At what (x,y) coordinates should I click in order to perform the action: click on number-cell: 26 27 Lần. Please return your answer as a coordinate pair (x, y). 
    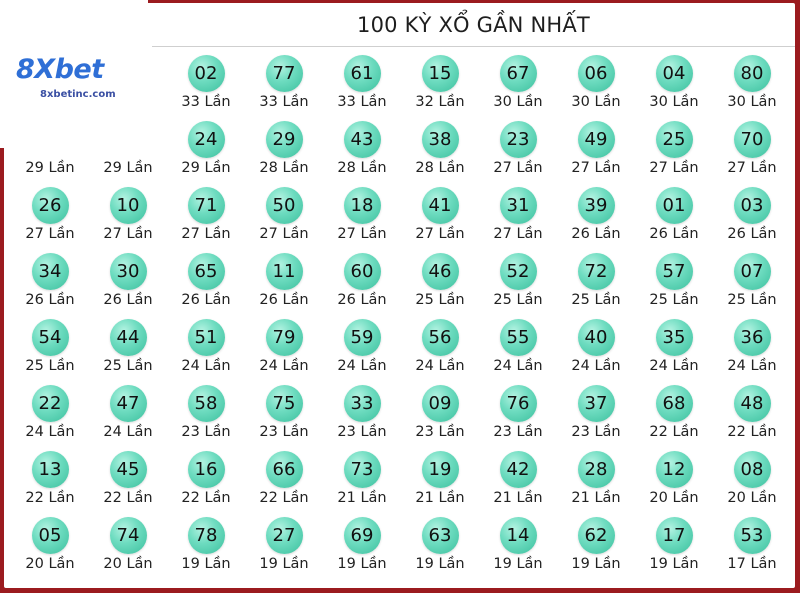
    Looking at the image, I should click on (50, 214).